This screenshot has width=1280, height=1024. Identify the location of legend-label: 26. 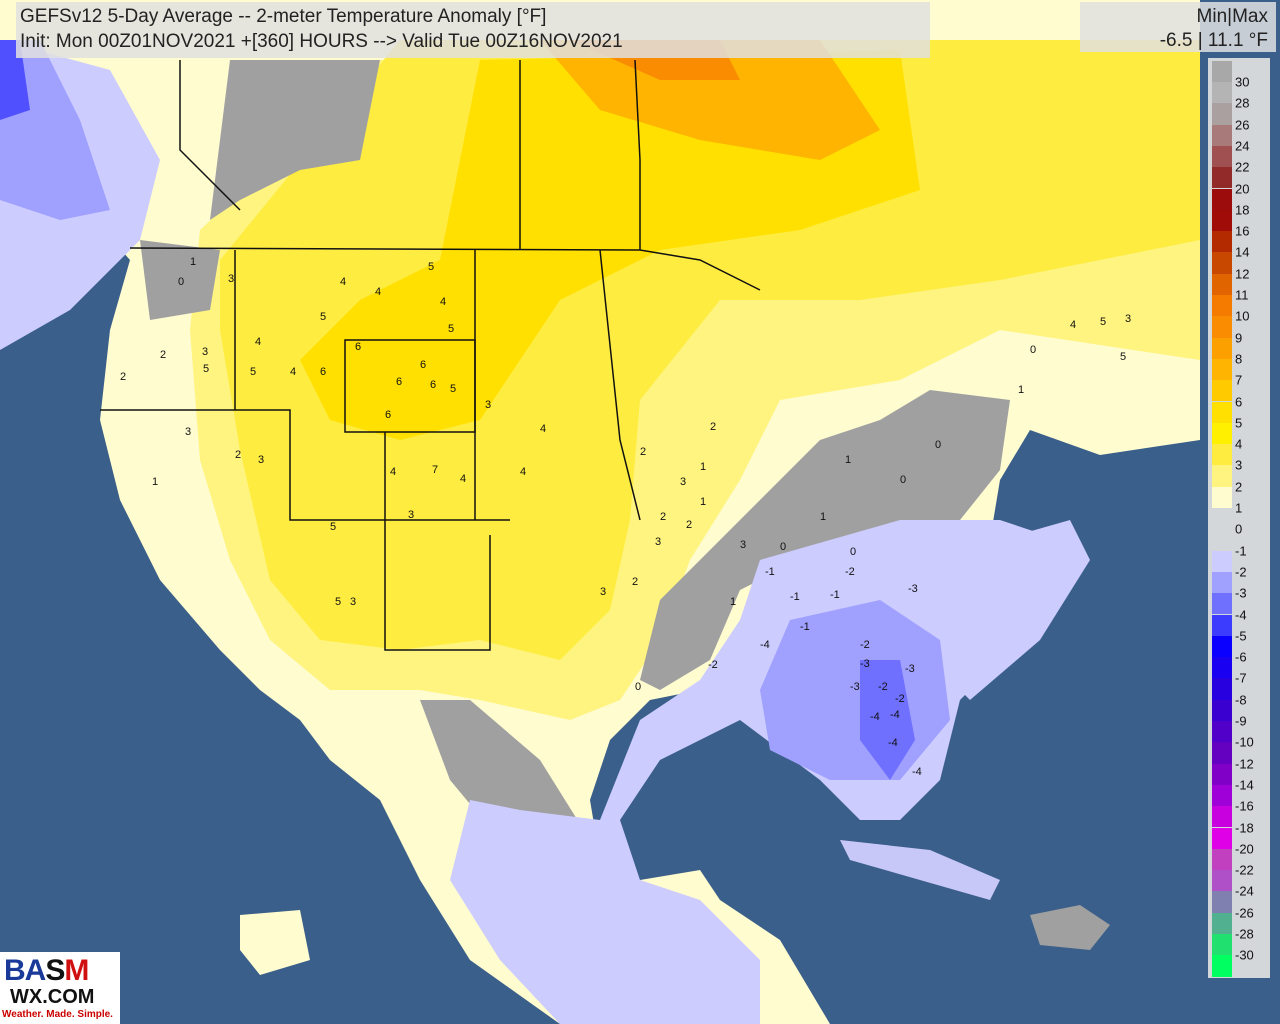
(1242, 125).